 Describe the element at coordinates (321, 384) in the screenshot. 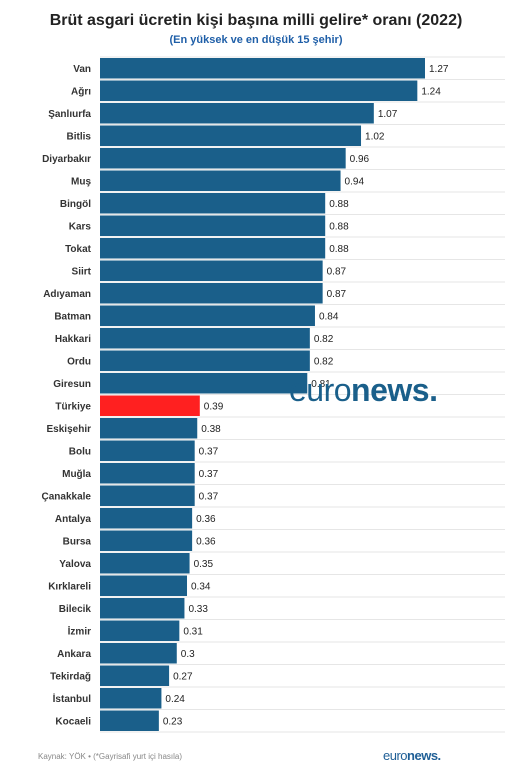

I see `value-label: 0.81` at that location.